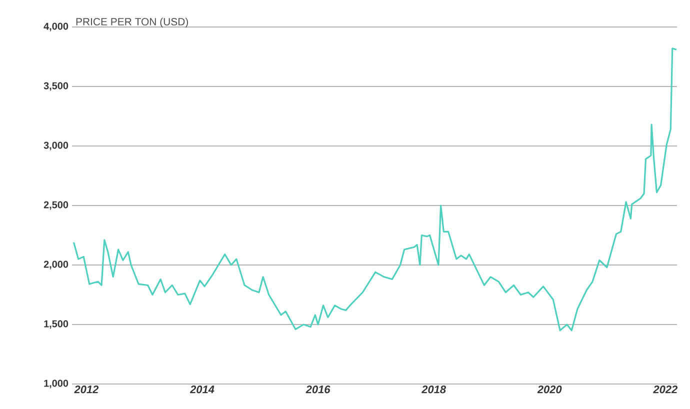 The height and width of the screenshot is (409, 690). Describe the element at coordinates (56, 27) in the screenshot. I see `y-tick-label: 4,000` at that location.